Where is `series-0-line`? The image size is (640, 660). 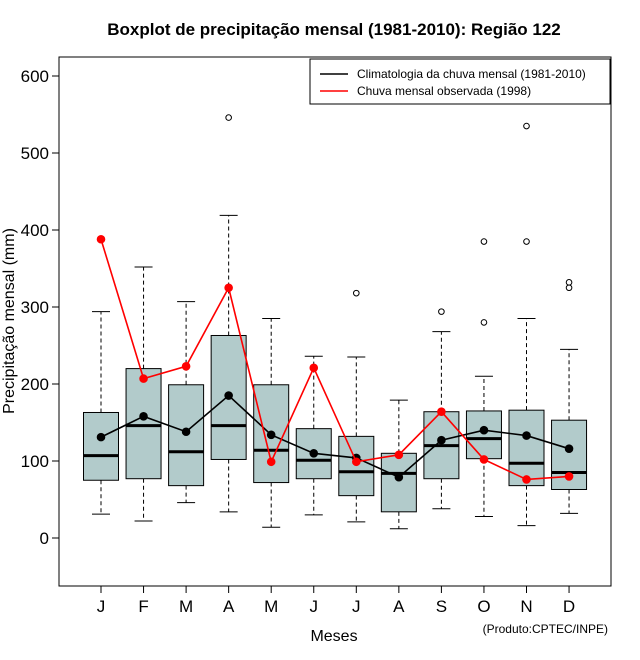 series-0-line is located at coordinates (335, 436).